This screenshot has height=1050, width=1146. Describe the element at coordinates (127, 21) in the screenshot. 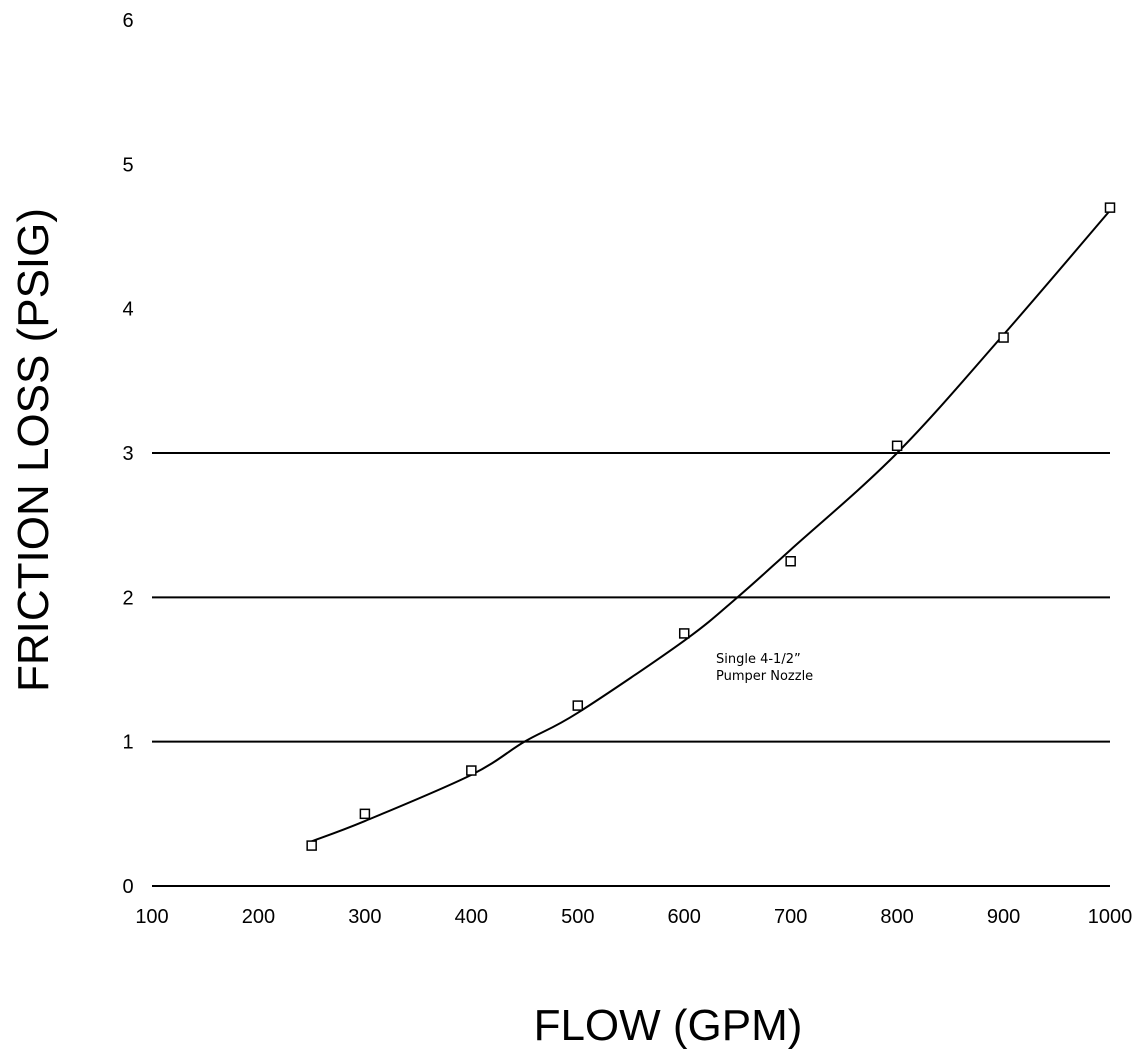

I see `y-tick-label-6: 6` at that location.